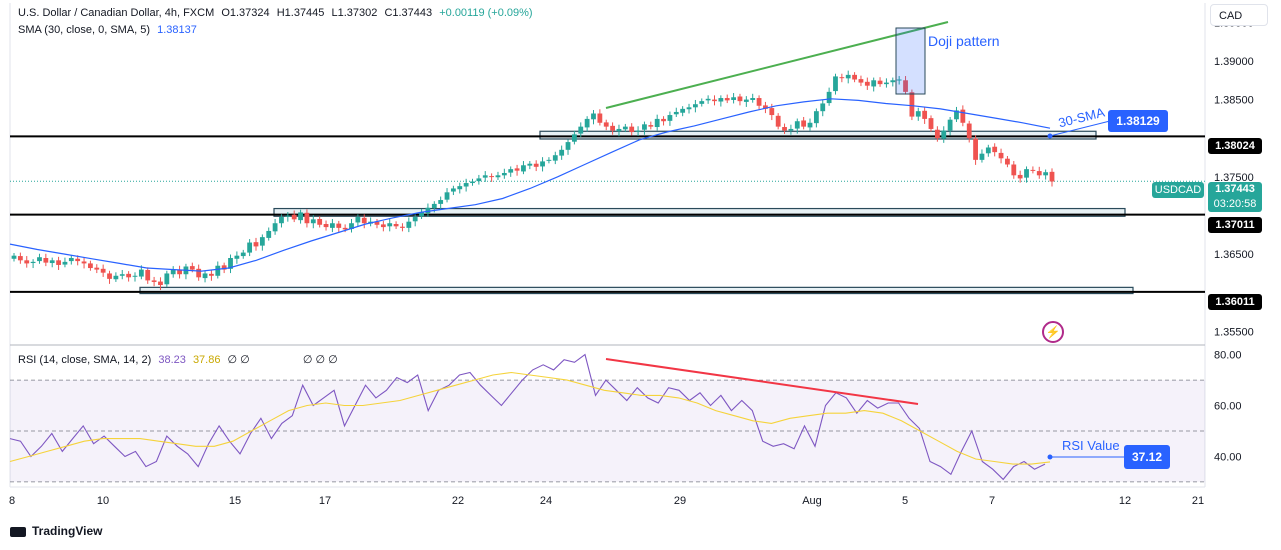 The width and height of the screenshot is (1281, 550). Describe the element at coordinates (762, 381) in the screenshot. I see `rsi-divergence-line` at that location.